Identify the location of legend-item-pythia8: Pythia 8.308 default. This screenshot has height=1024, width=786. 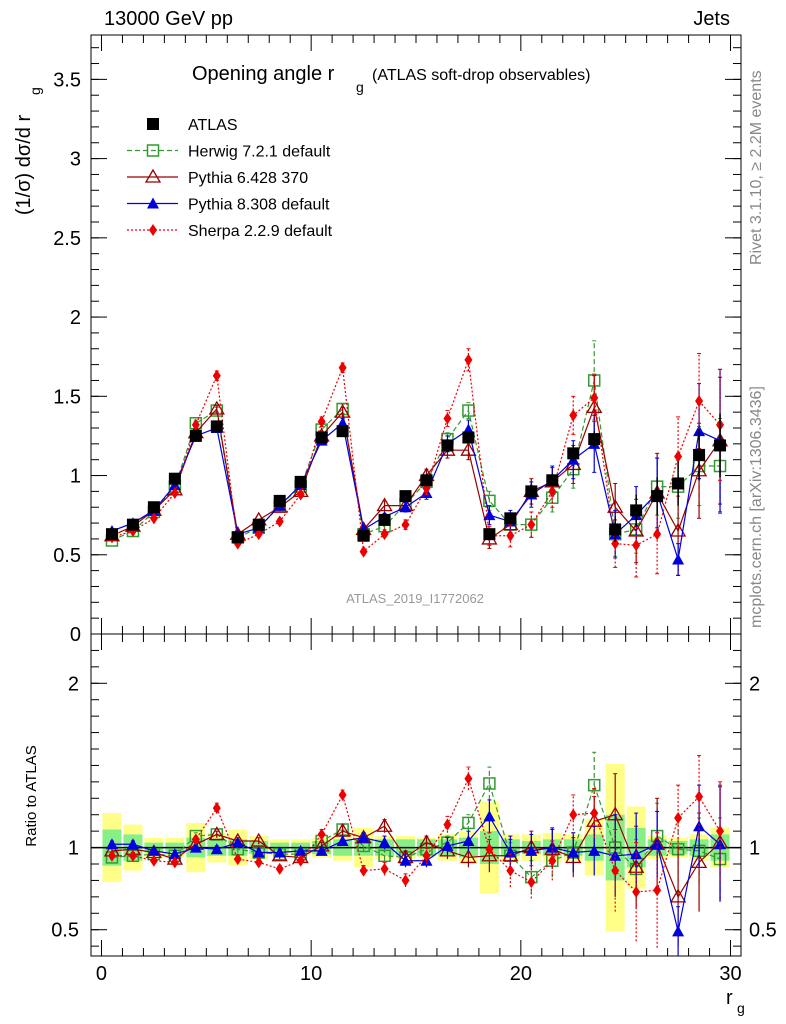
(228, 205).